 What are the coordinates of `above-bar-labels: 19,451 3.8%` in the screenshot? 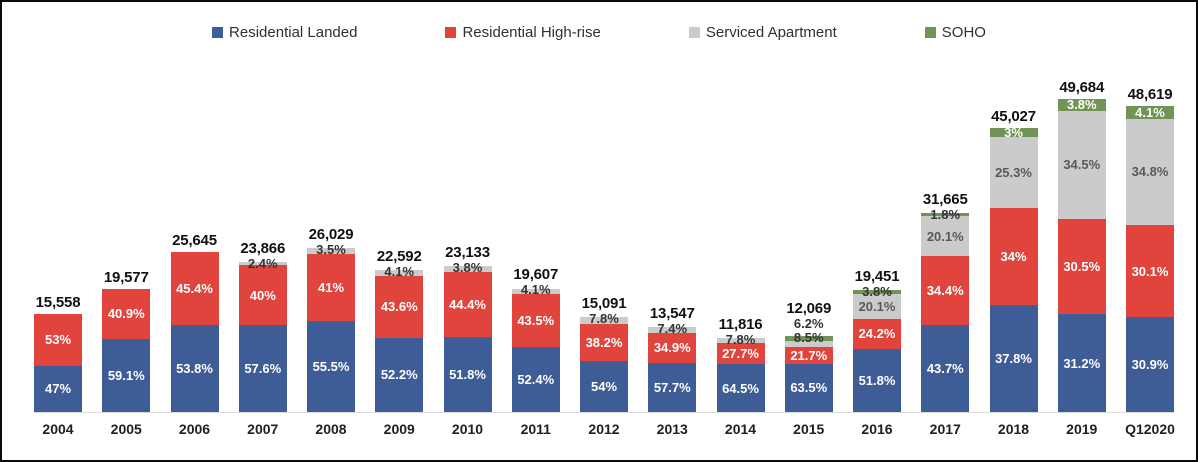 It's located at (877, 283).